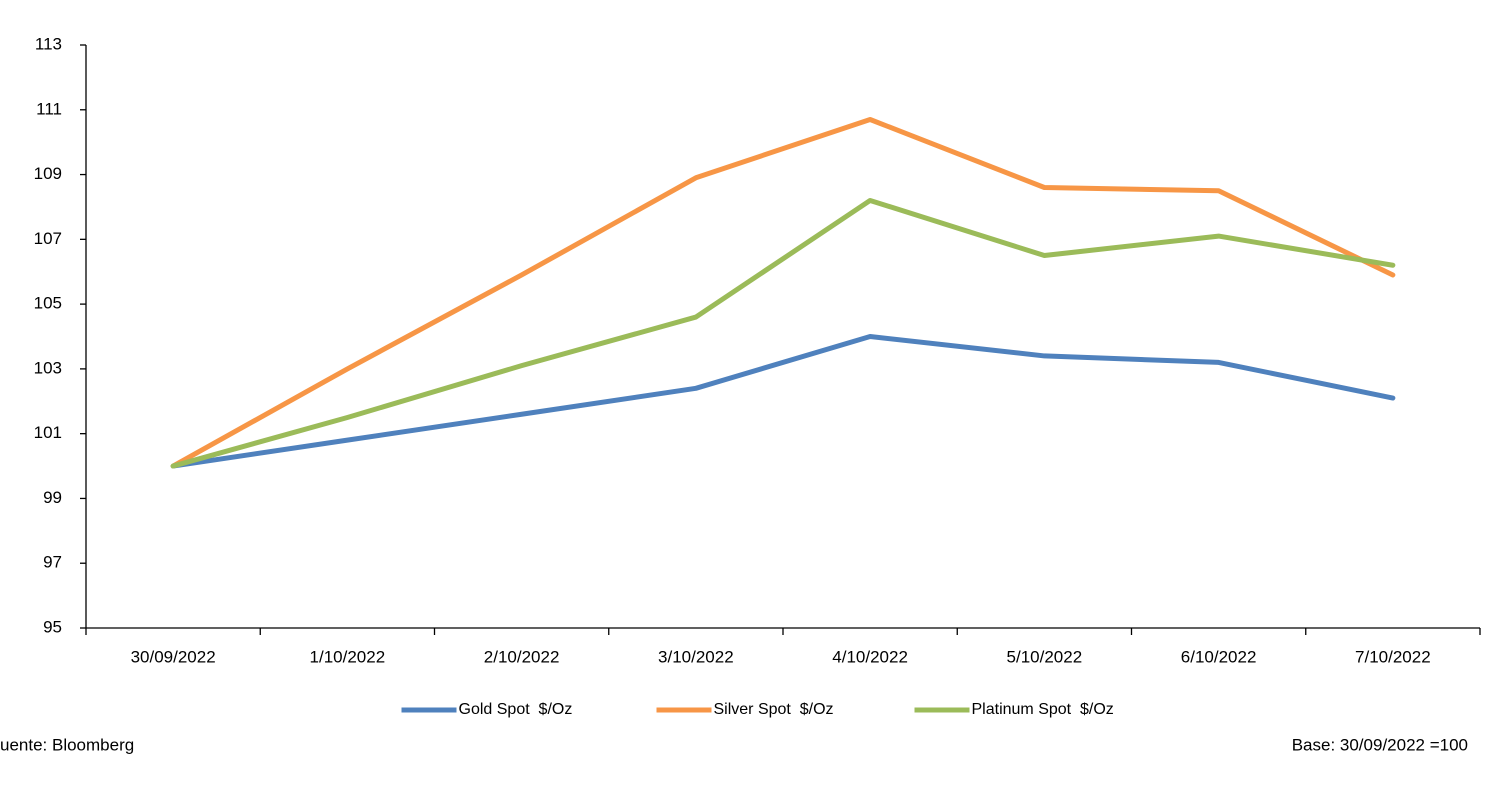 The width and height of the screenshot is (1494, 786). Describe the element at coordinates (870, 656) in the screenshot. I see `x-tick-label: 4/10/2022` at that location.